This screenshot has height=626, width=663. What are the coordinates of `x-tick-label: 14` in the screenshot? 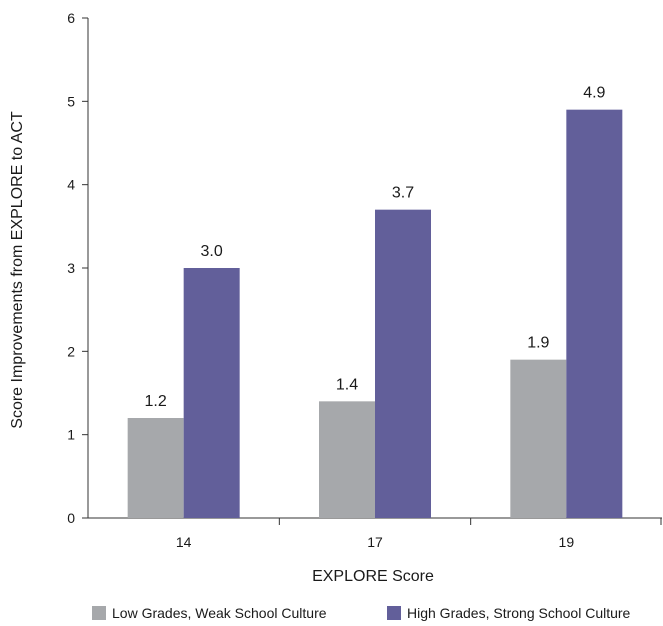 It's located at (184, 542).